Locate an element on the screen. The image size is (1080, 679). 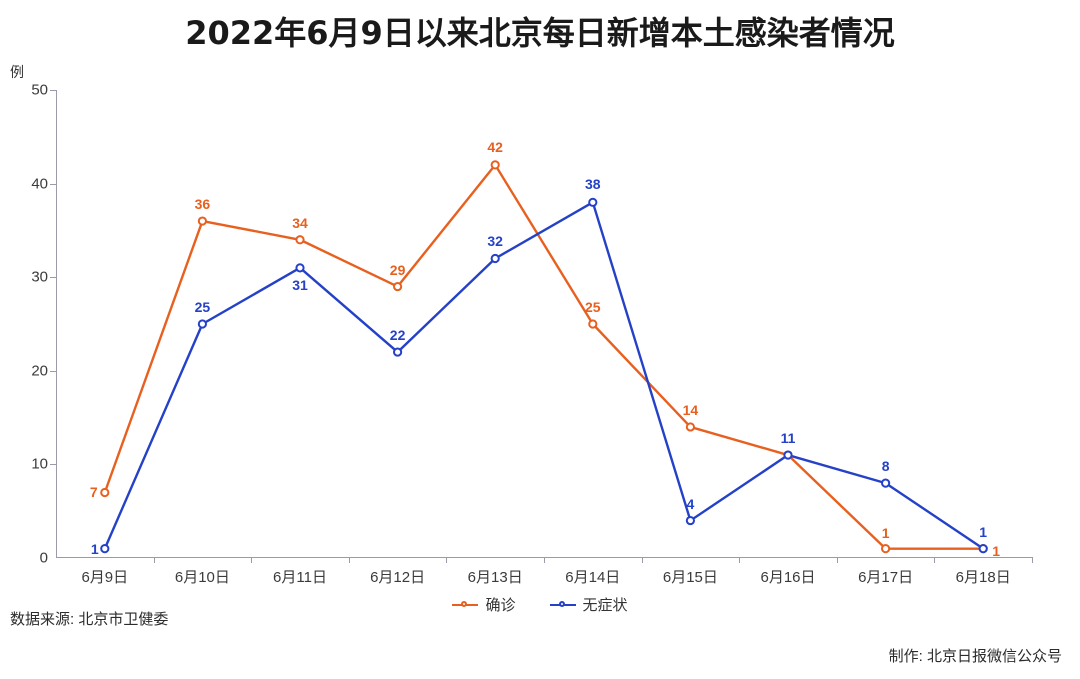
y-tick-label: 50 is located at coordinates (39, 90).